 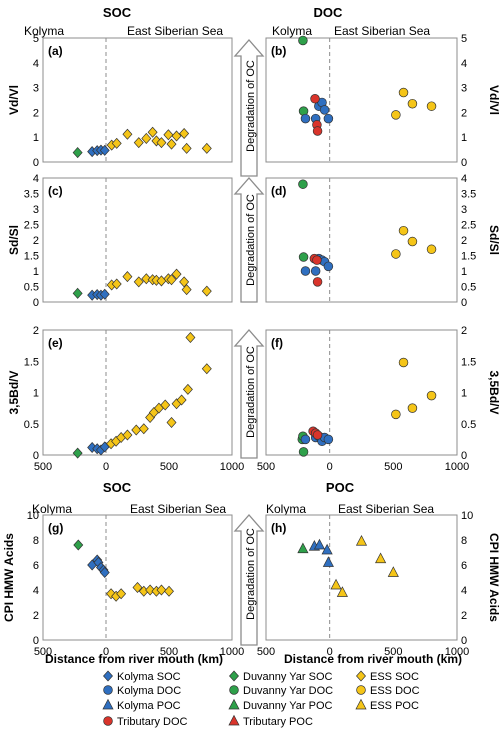 I want to click on x-tick-label: 0, so click(x=106, y=467).